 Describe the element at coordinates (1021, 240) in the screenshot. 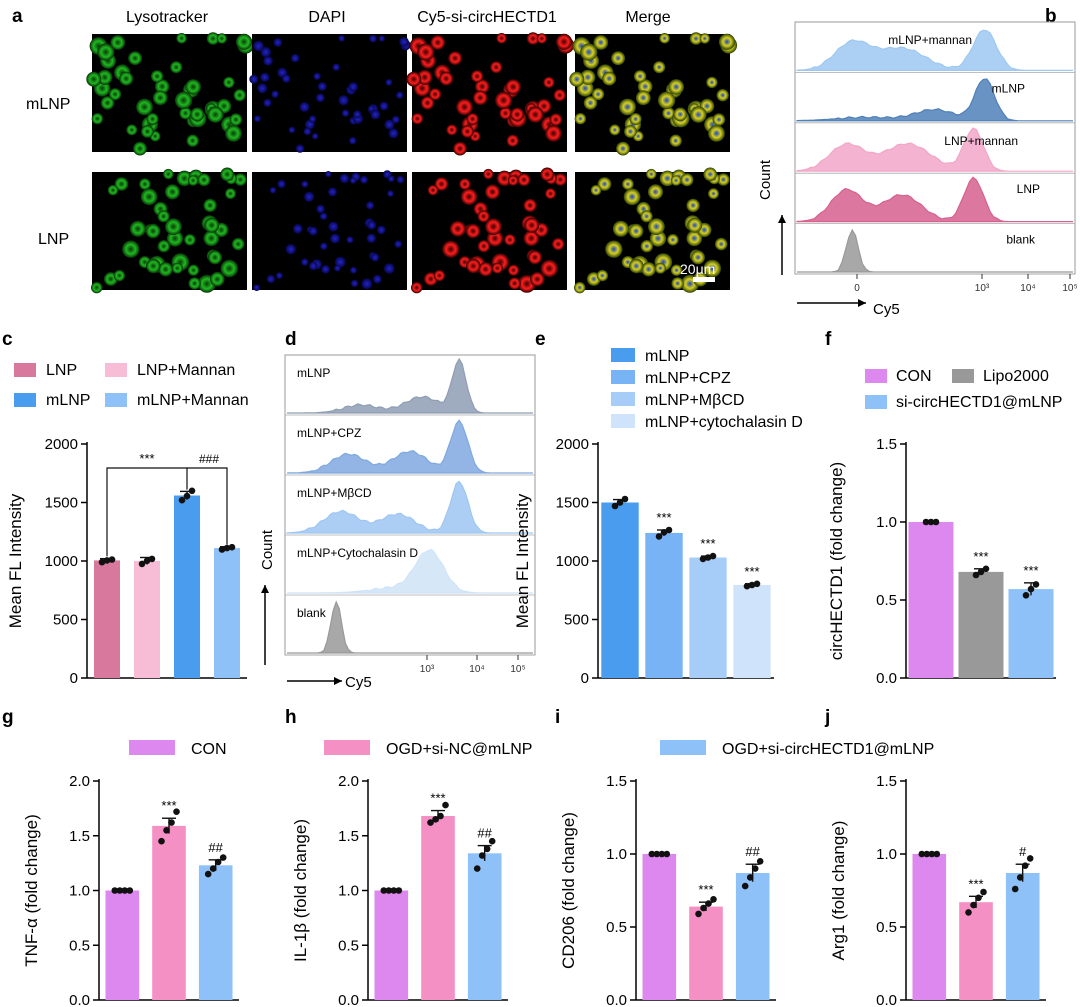

I see `histogram-label: blank` at that location.